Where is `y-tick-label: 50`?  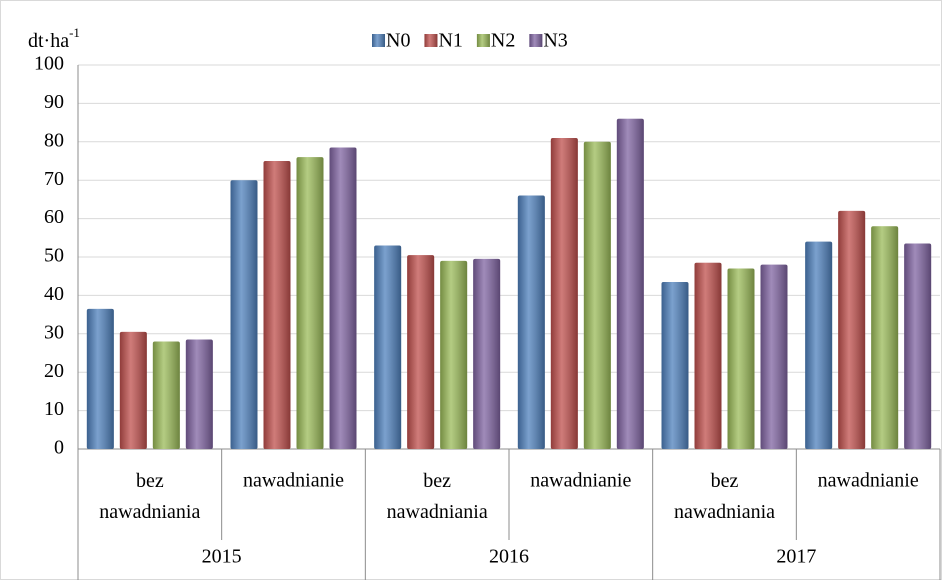
y-tick-label: 50 is located at coordinates (54, 256).